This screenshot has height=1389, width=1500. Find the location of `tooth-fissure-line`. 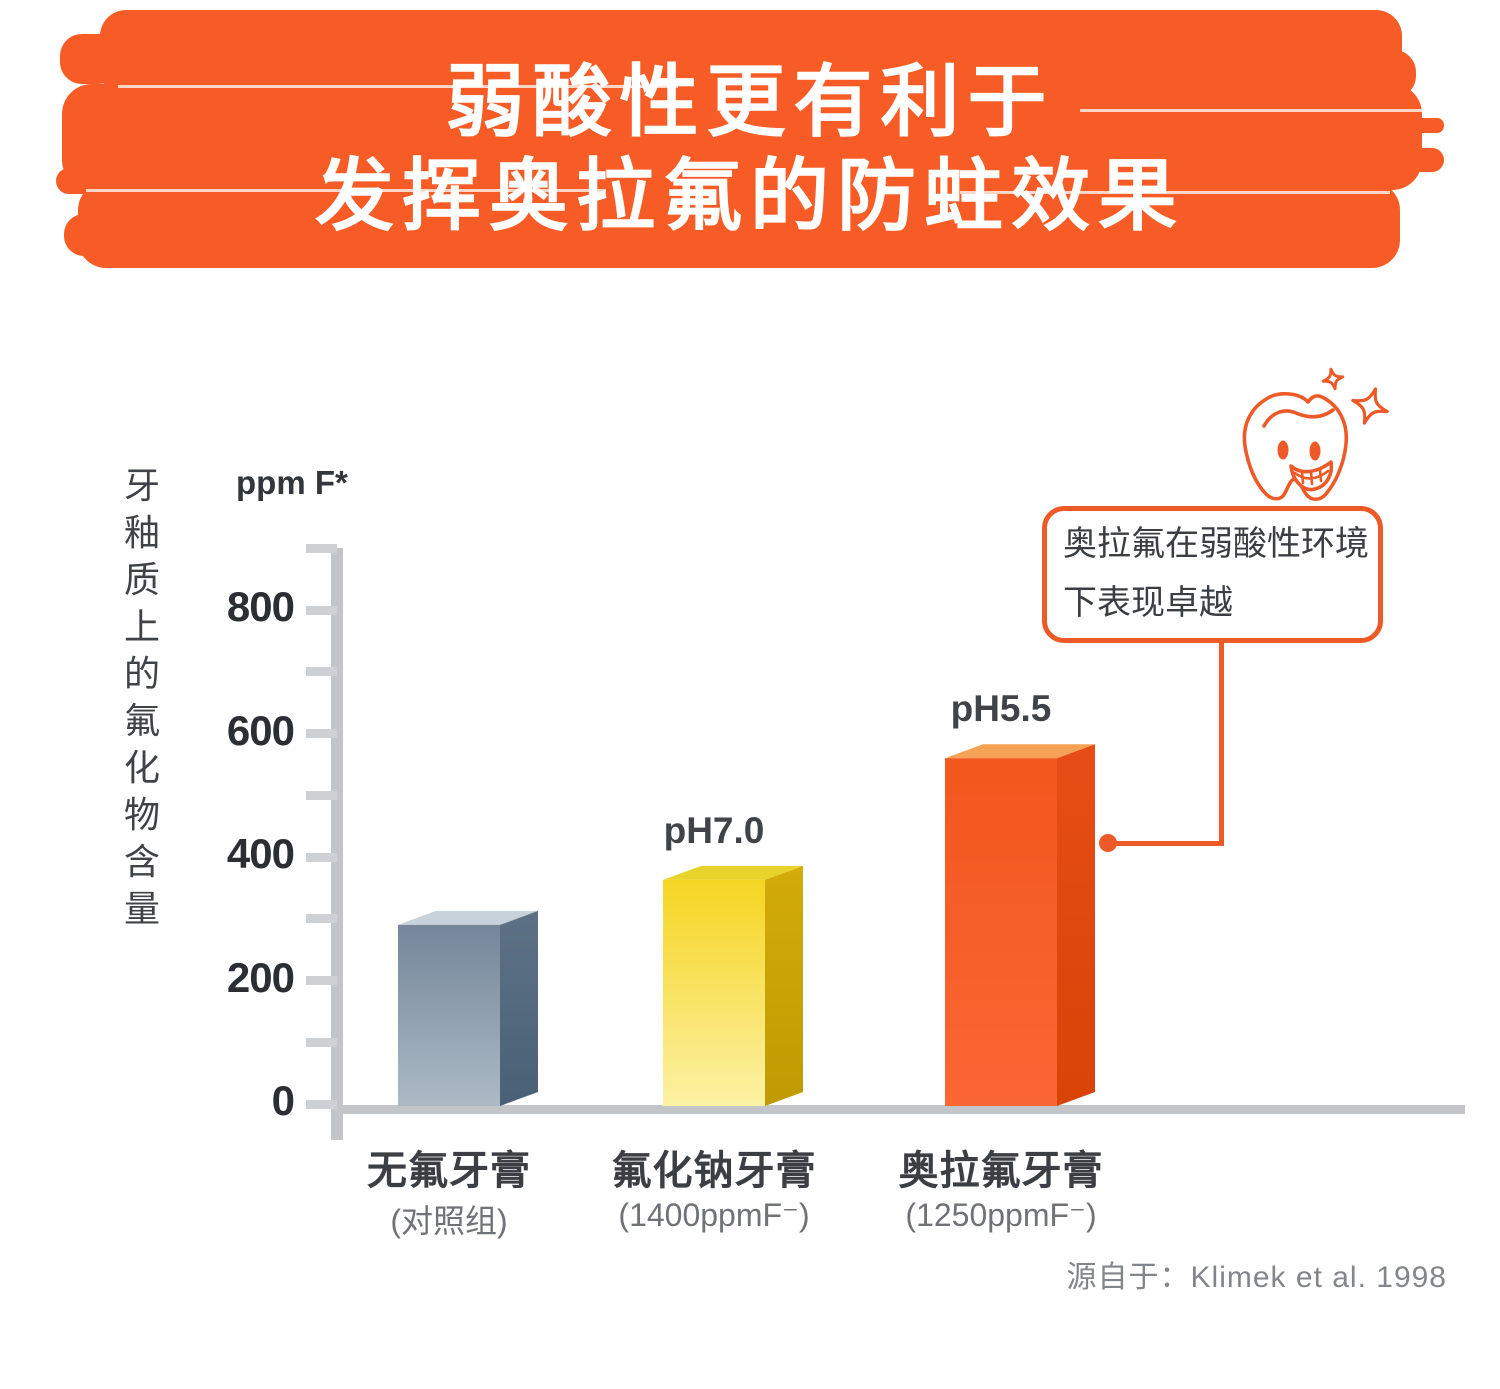

tooth-fissure-line is located at coordinates (1298, 418).